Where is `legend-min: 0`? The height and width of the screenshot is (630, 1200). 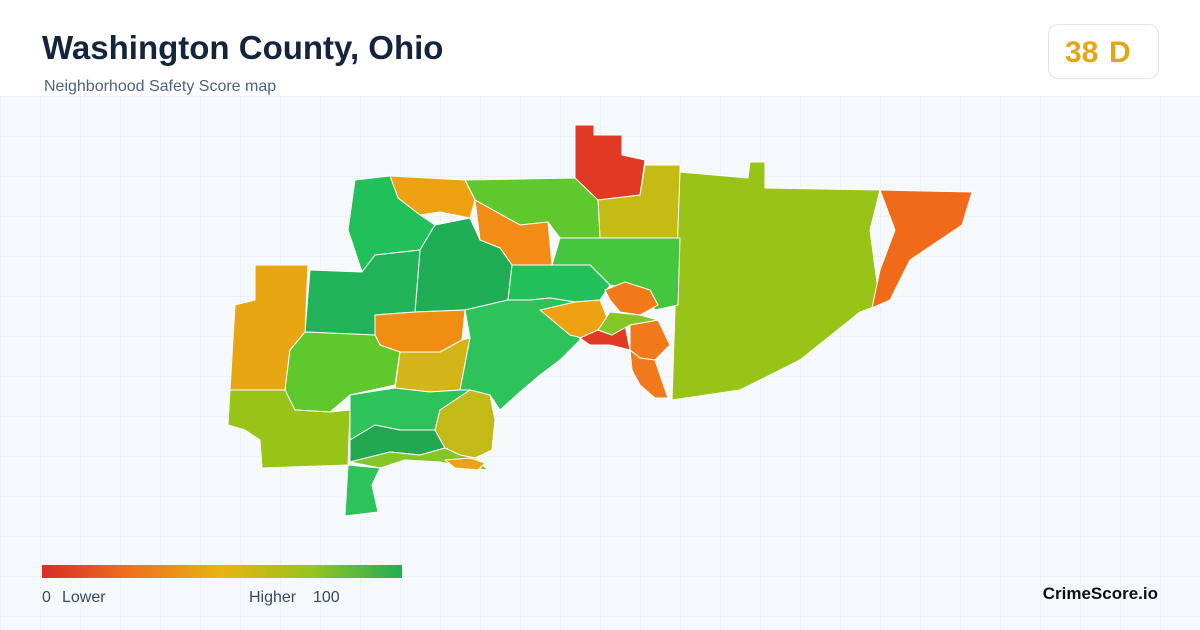 legend-min: 0 is located at coordinates (46, 597).